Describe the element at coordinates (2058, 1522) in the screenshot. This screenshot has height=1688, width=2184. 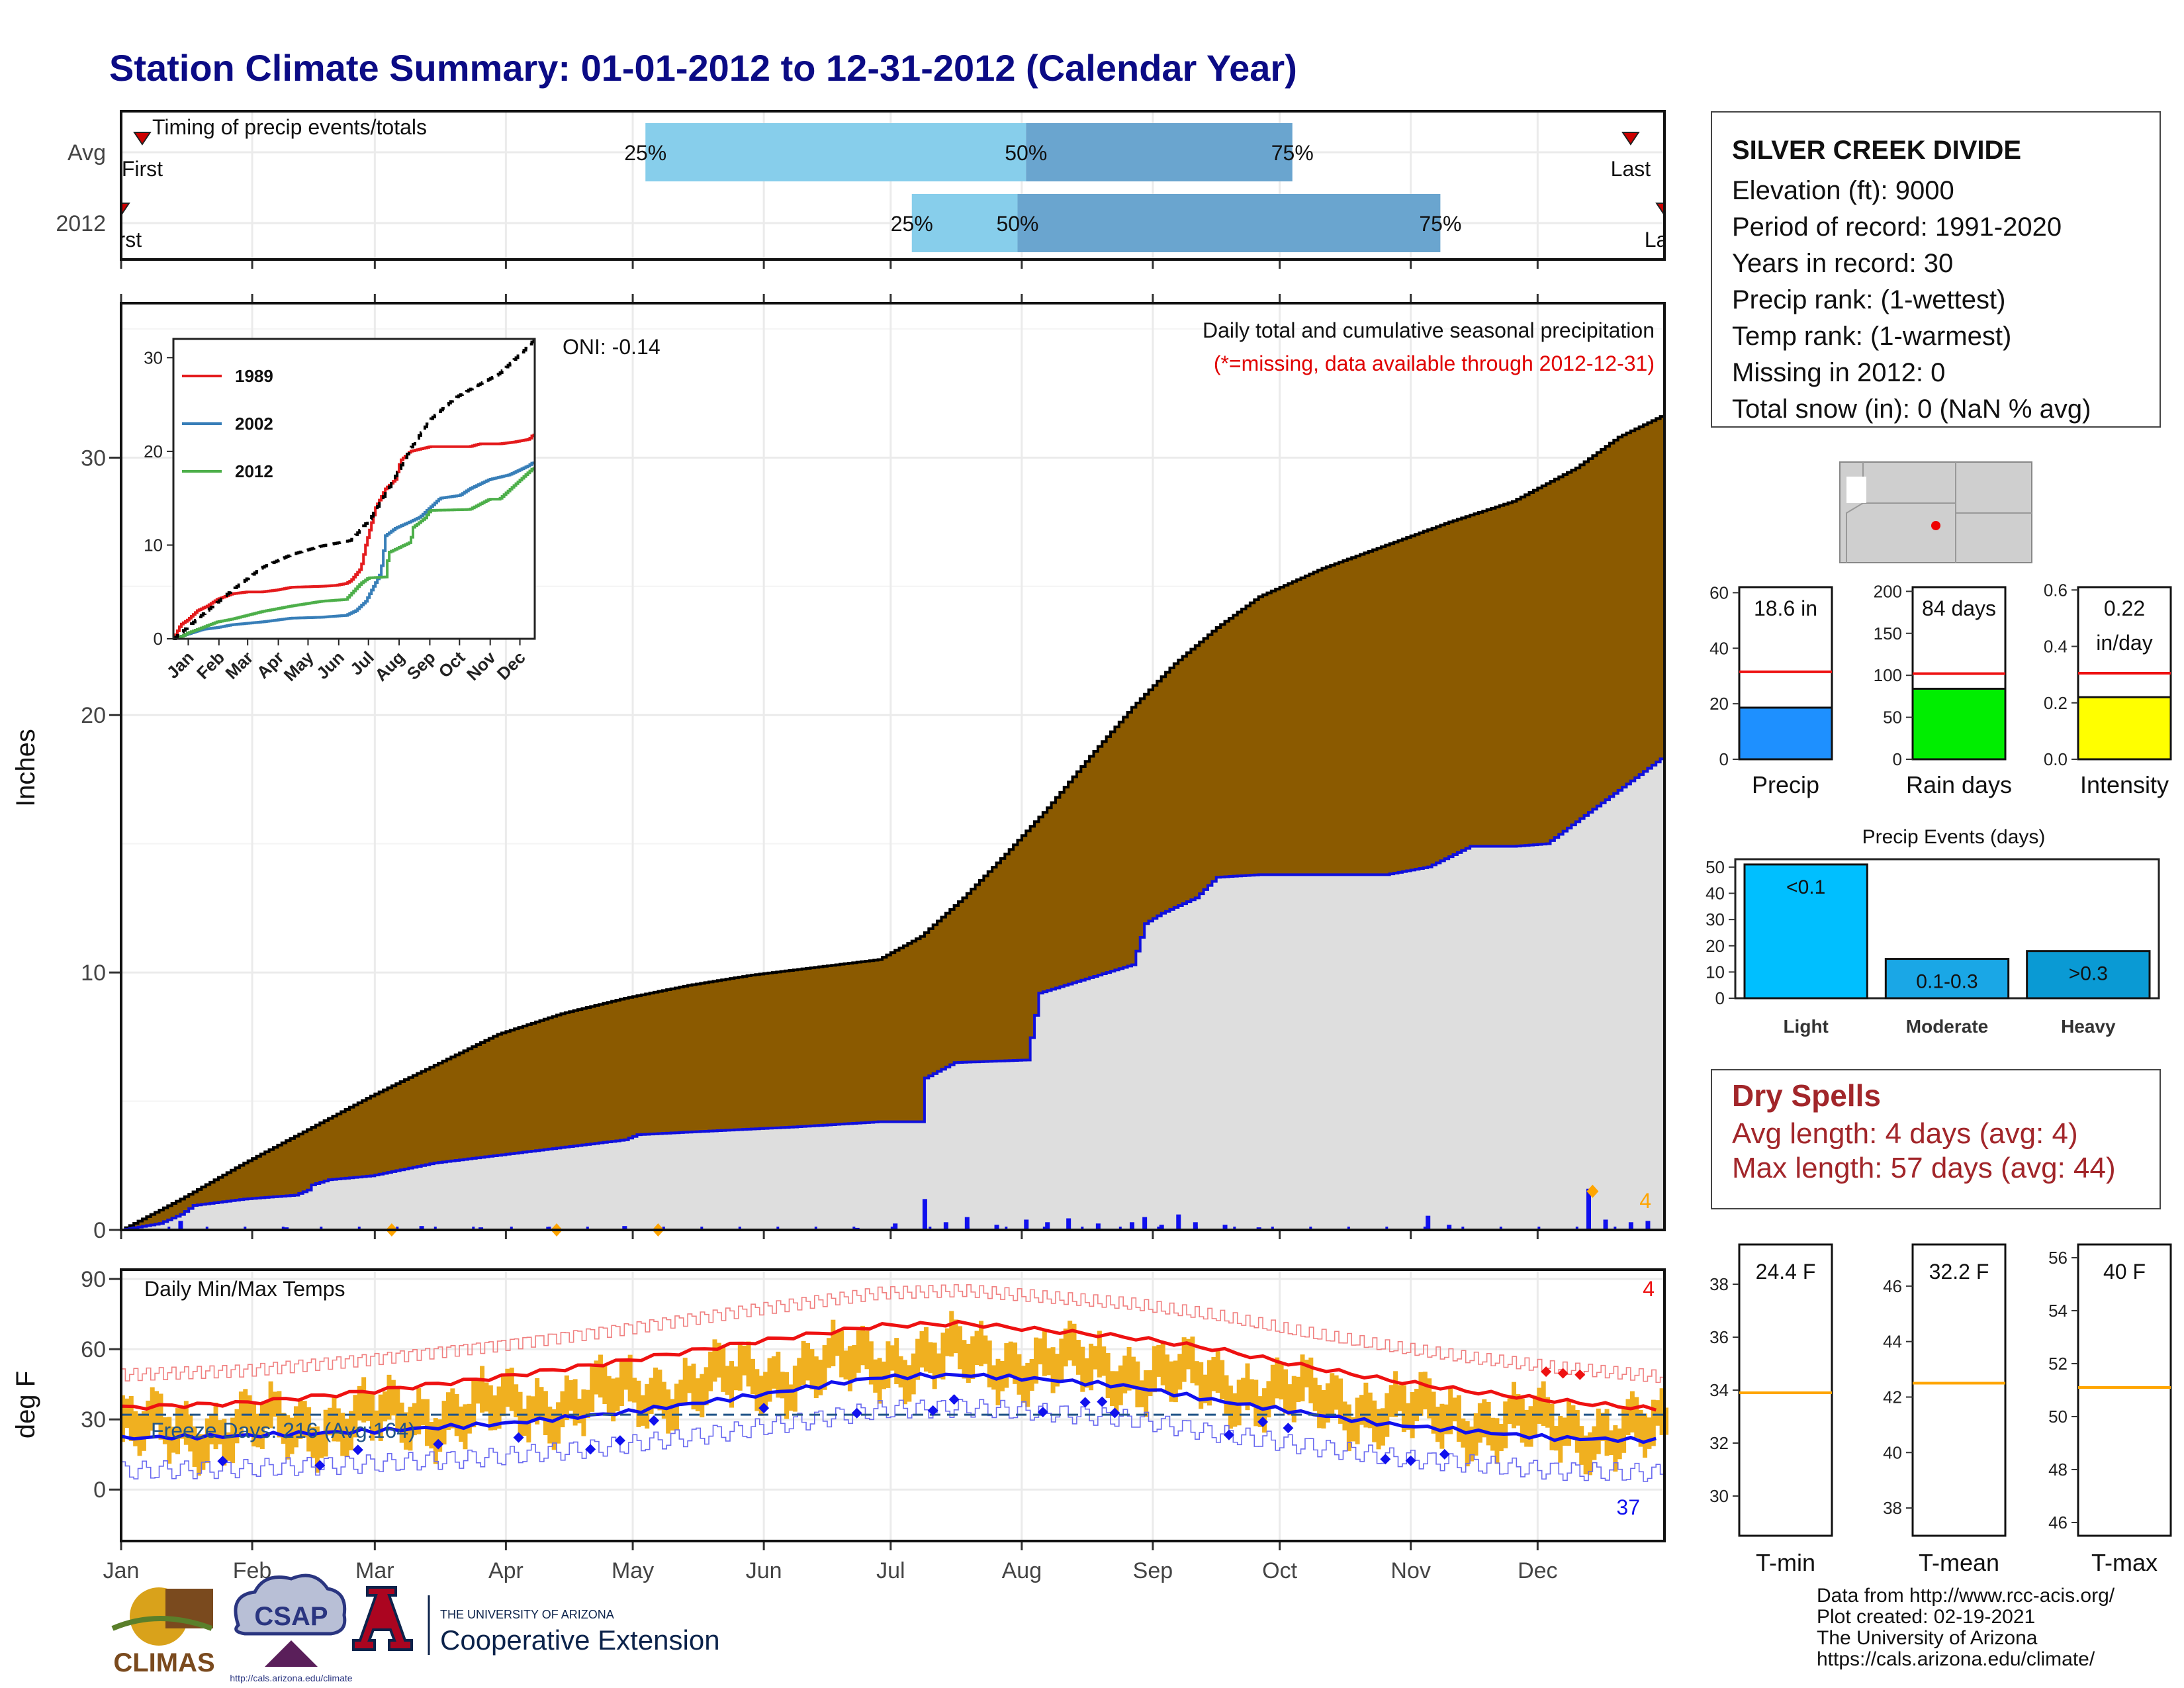
I see `tsmall-ytick-label: 46` at that location.